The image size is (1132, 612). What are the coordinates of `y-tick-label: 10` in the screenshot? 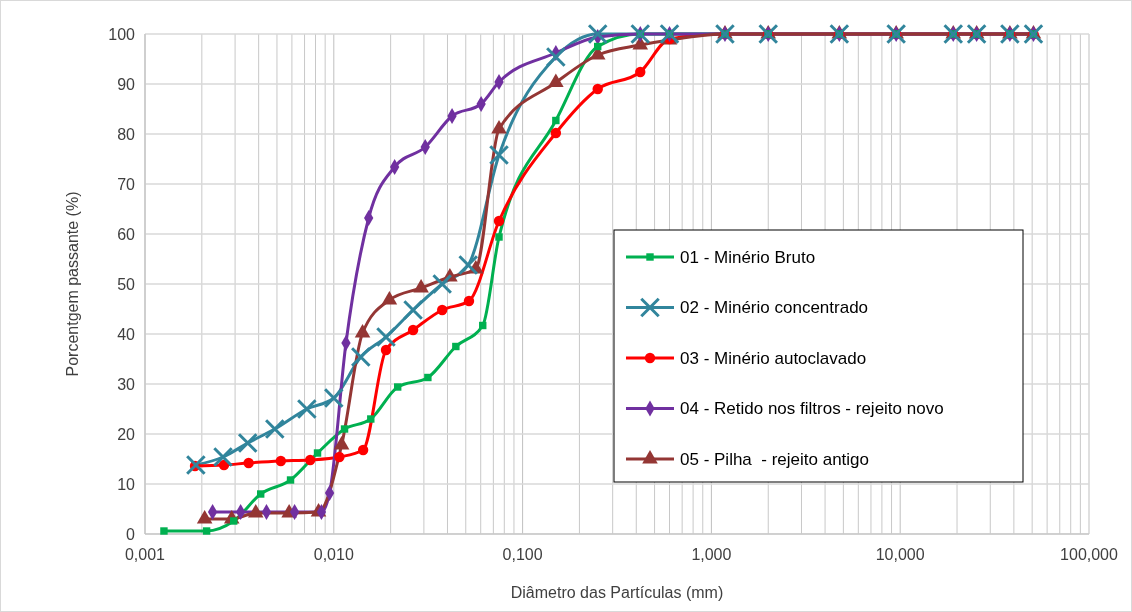 It's located at (126, 484).